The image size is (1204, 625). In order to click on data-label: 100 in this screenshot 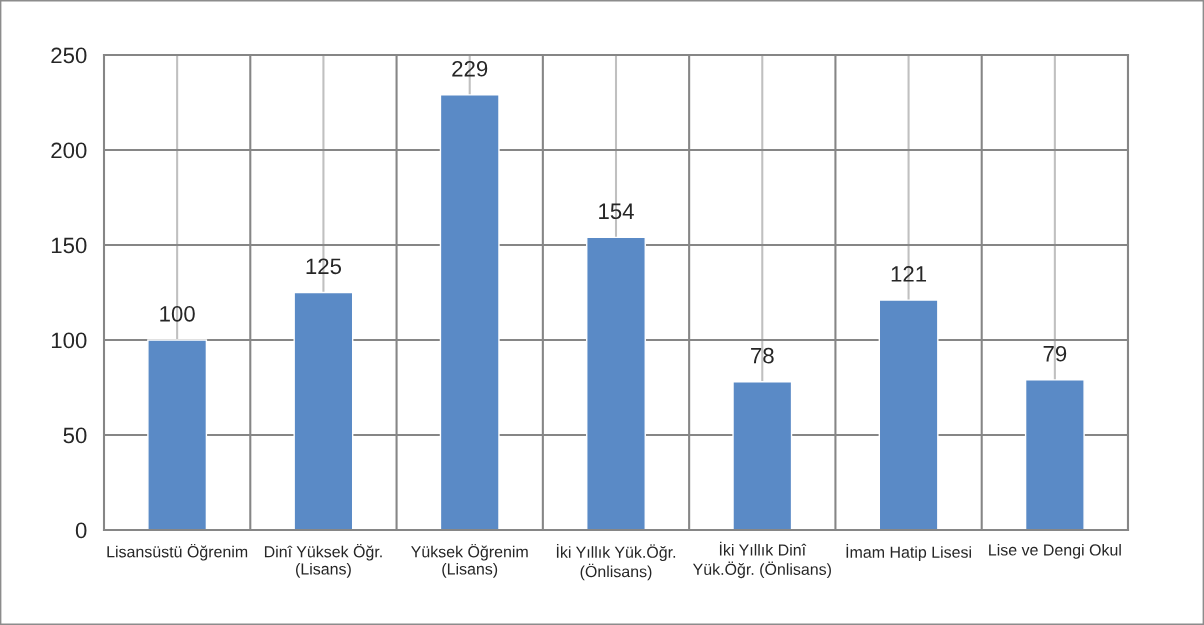, I will do `click(177, 313)`.